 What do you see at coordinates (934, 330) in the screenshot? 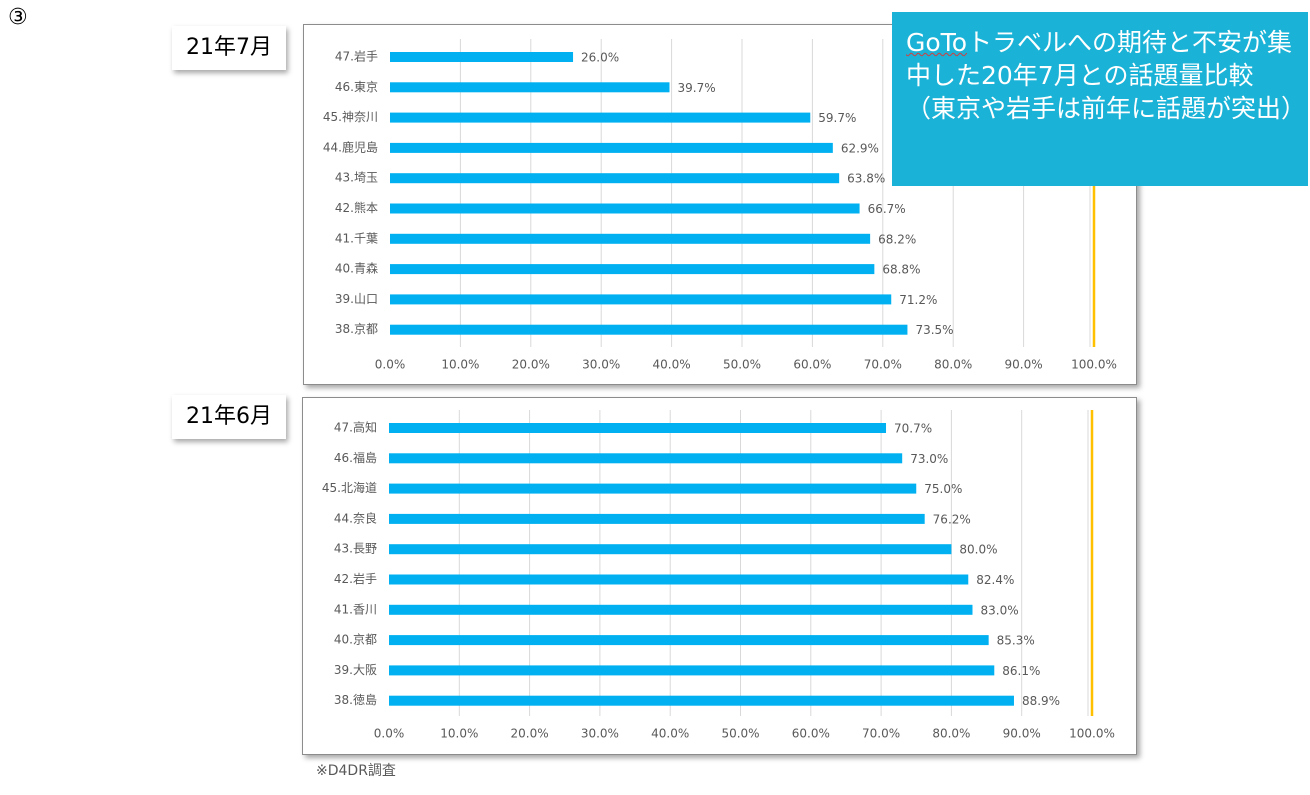
I see `data-label: 73.5%` at bounding box center [934, 330].